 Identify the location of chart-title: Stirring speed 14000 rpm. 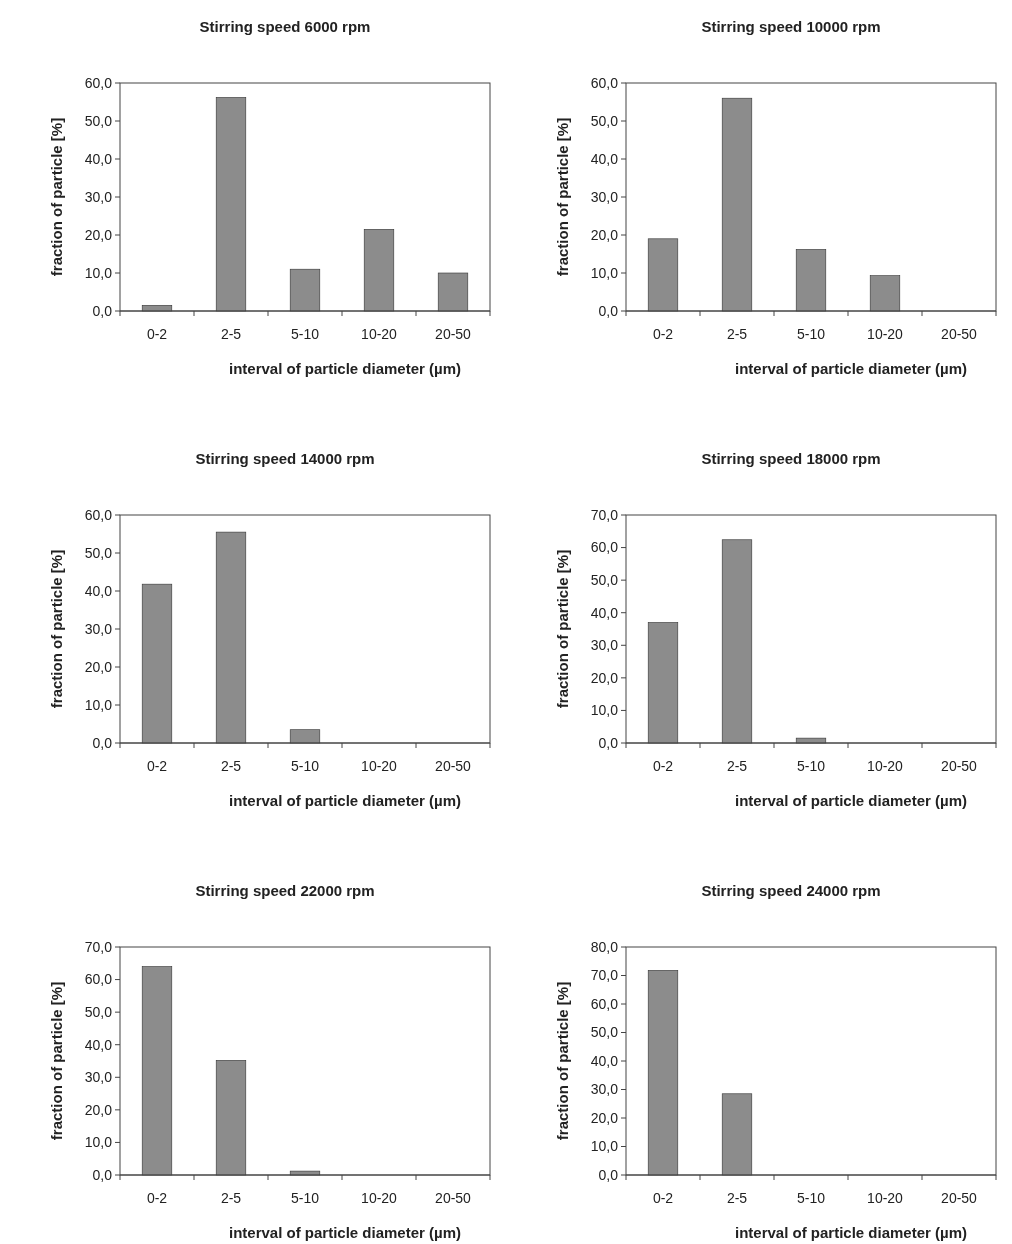
(285, 458).